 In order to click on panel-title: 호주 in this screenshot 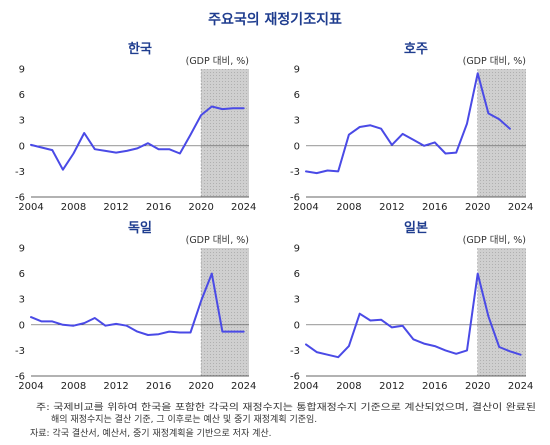, I will do `click(416, 49)`.